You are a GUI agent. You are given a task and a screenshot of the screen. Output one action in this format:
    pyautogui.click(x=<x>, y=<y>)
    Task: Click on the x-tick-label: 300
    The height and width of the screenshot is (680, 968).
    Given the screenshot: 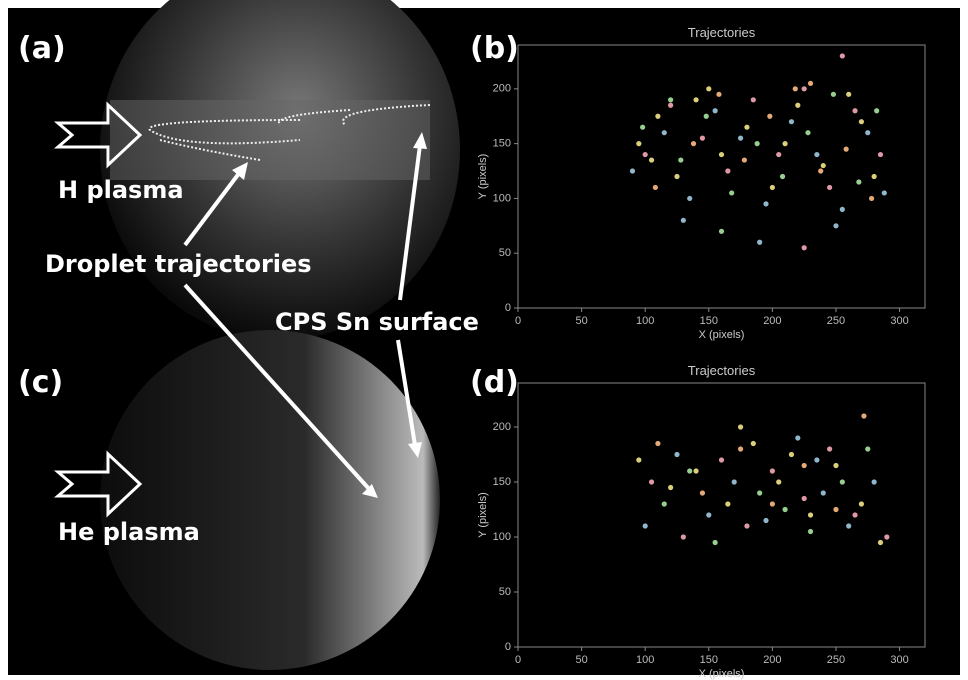 What is the action you would take?
    pyautogui.click(x=899, y=321)
    